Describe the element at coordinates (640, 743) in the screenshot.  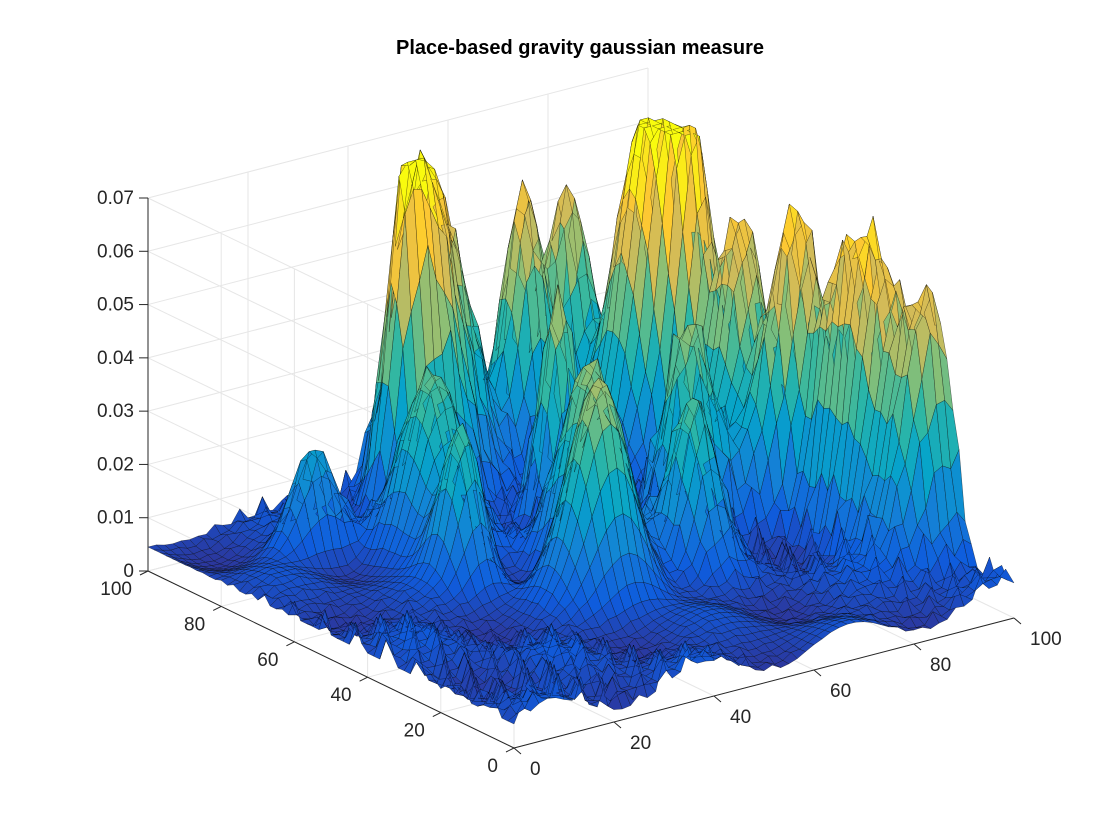
I see `x-tick-label: 20` at that location.